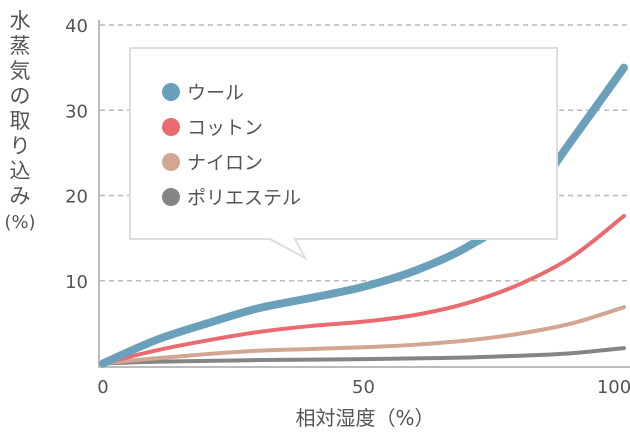 This screenshot has height=444, width=630. Describe the element at coordinates (613, 387) in the screenshot. I see `x-tick-label: 100` at that location.